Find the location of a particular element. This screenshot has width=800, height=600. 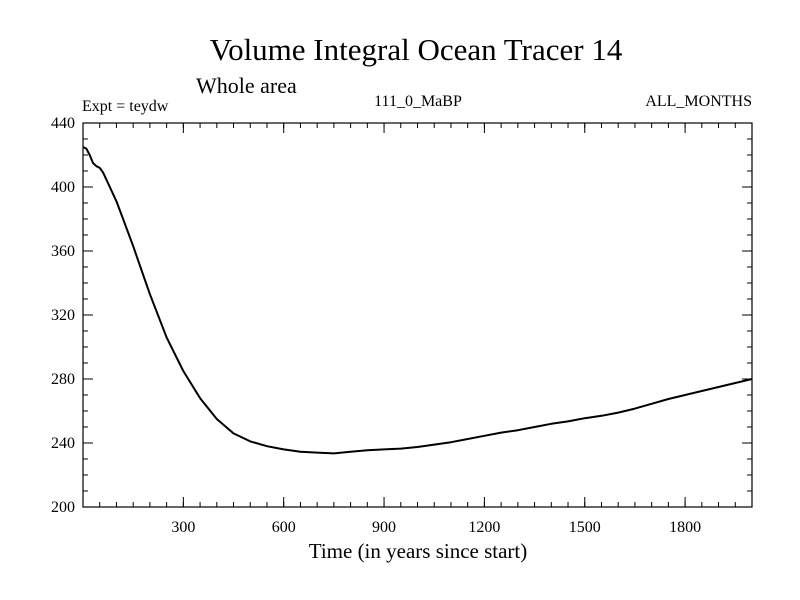

x-axis-label: Time (in years since start) is located at coordinates (418, 551).